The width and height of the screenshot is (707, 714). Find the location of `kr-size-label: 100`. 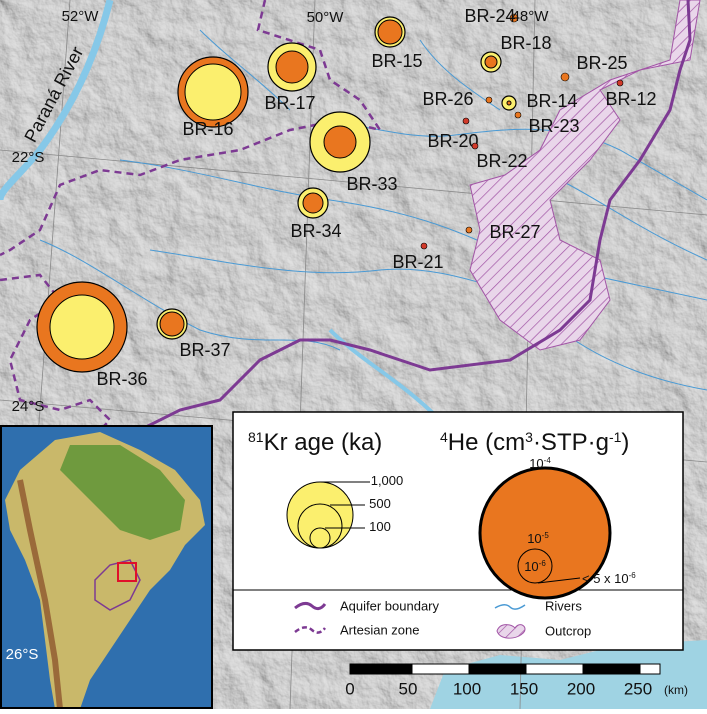

kr-size-label: 100 is located at coordinates (380, 526).